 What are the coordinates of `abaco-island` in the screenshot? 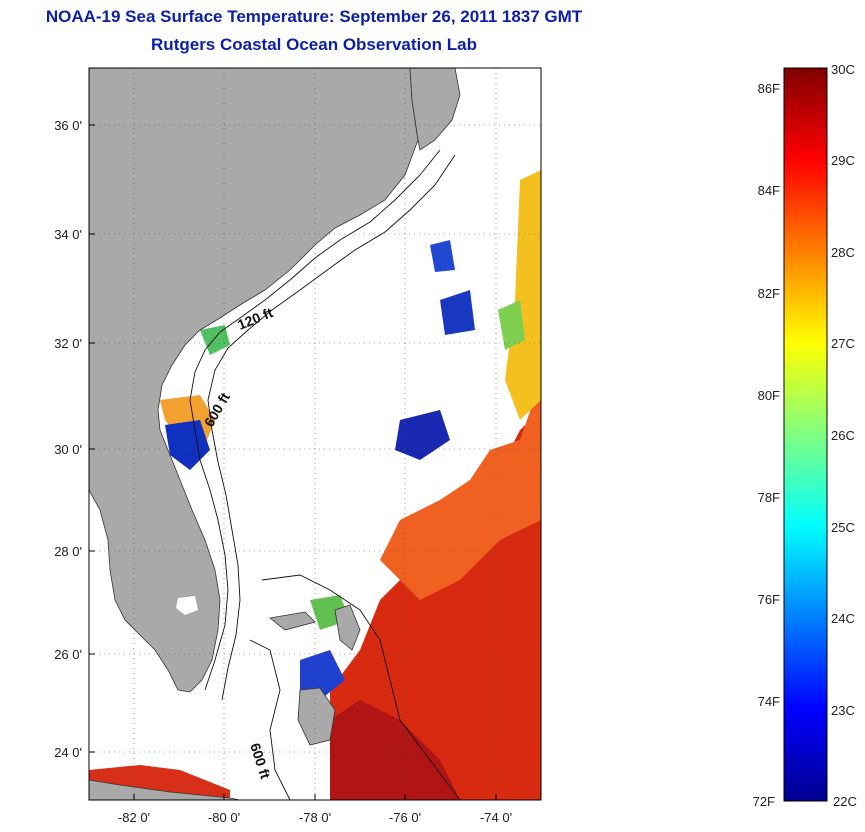 It's located at (347, 627).